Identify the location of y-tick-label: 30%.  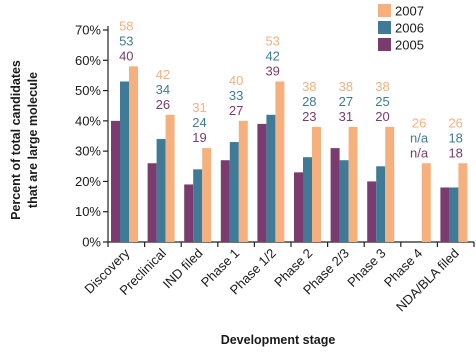
(88, 151).